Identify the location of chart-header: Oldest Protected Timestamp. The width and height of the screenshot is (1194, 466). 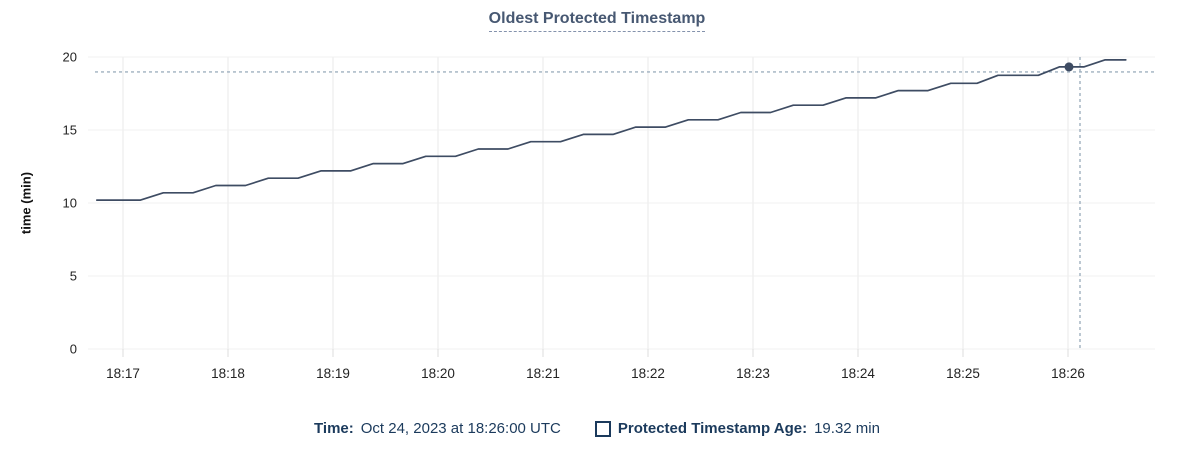
(597, 21).